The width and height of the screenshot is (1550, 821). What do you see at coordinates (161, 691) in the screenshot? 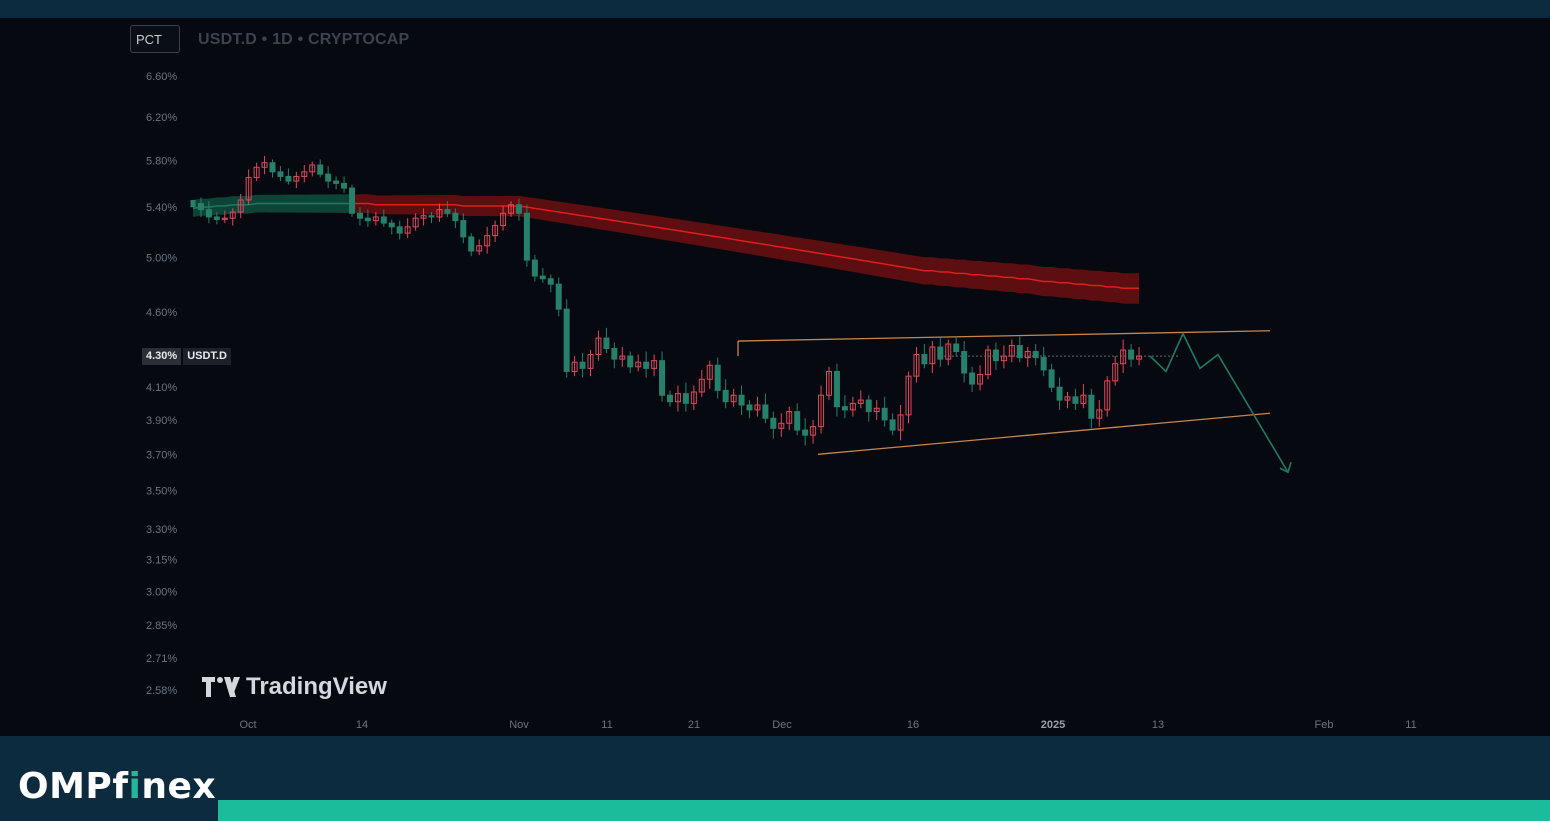
I see `y-tick-label: 2.58%` at bounding box center [161, 691].